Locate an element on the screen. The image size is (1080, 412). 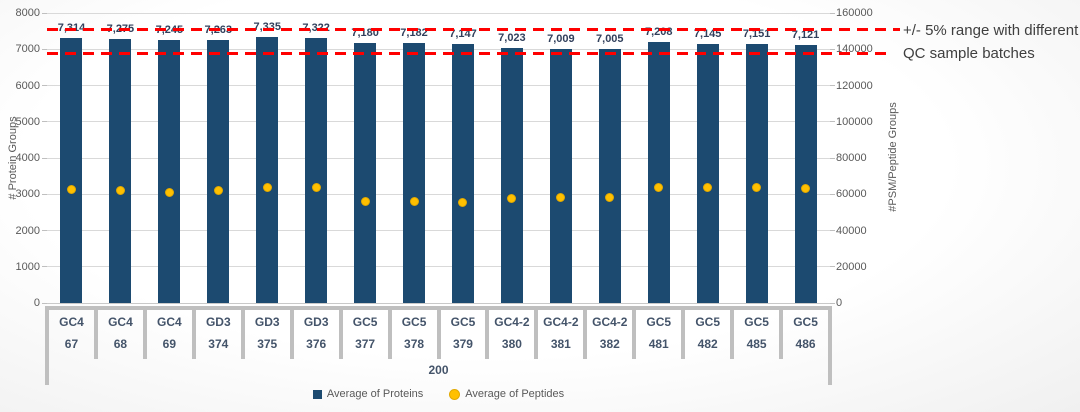
left-axis-tick-label: 6000 is located at coordinates (27, 85).